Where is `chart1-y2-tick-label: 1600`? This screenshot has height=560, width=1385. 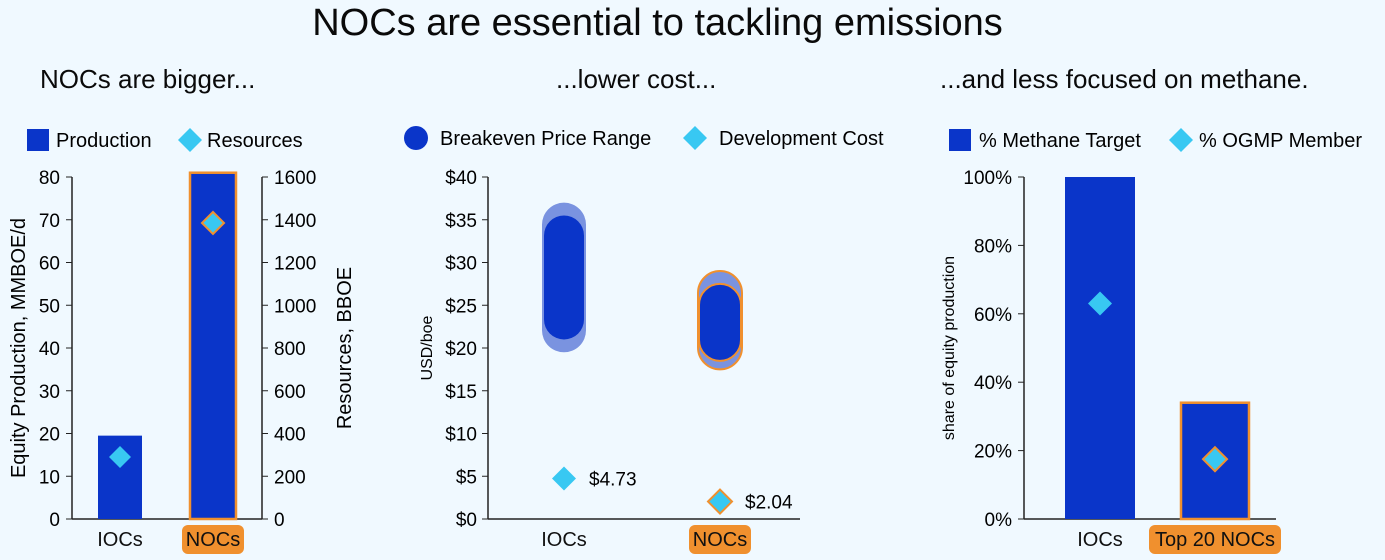
chart1-y2-tick-label: 1600 is located at coordinates (295, 178).